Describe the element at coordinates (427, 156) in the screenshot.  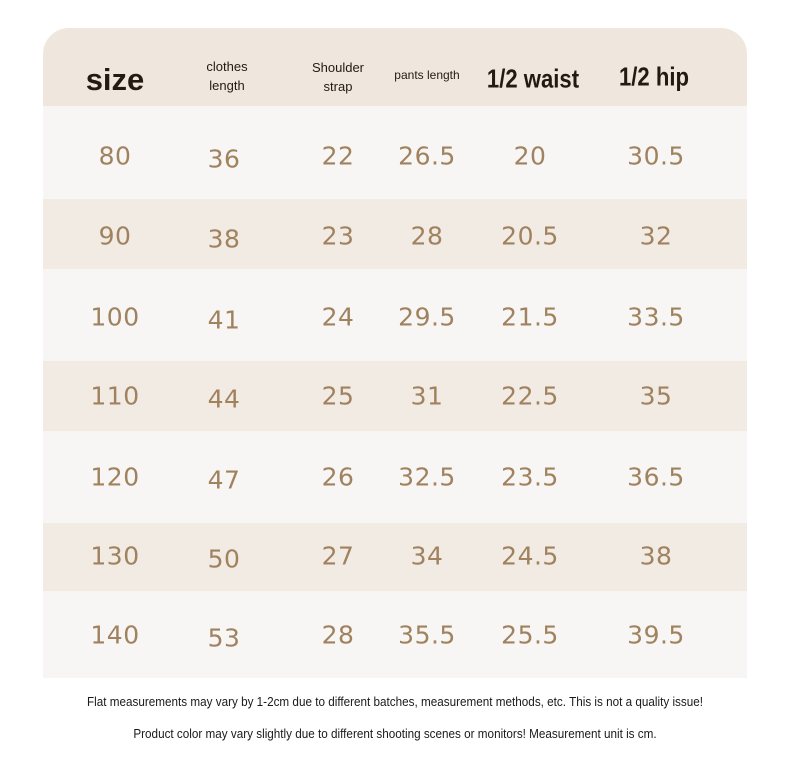
I see `cell-pants-length: 26.5` at that location.